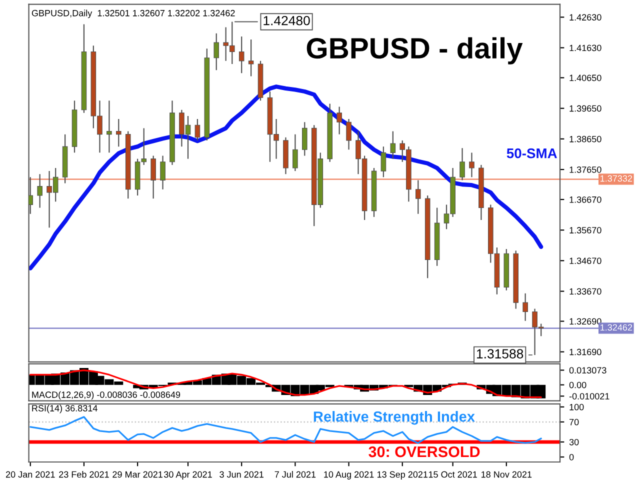  I want to click on y-tick-label: 1.42630, so click(586, 17).